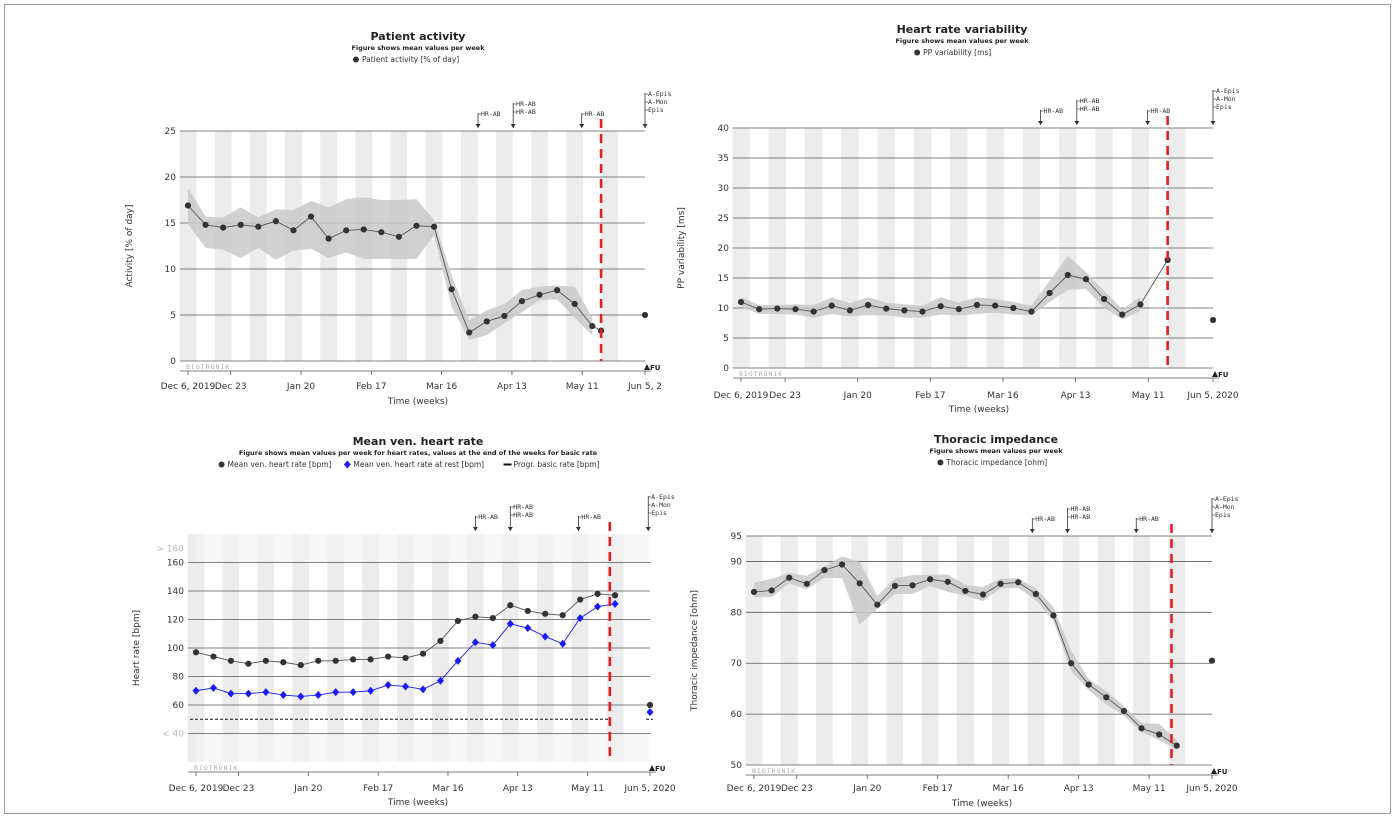 The image size is (1397, 820). What do you see at coordinates (996, 439) in the screenshot?
I see `chart-title: Thoracic impedance` at bounding box center [996, 439].